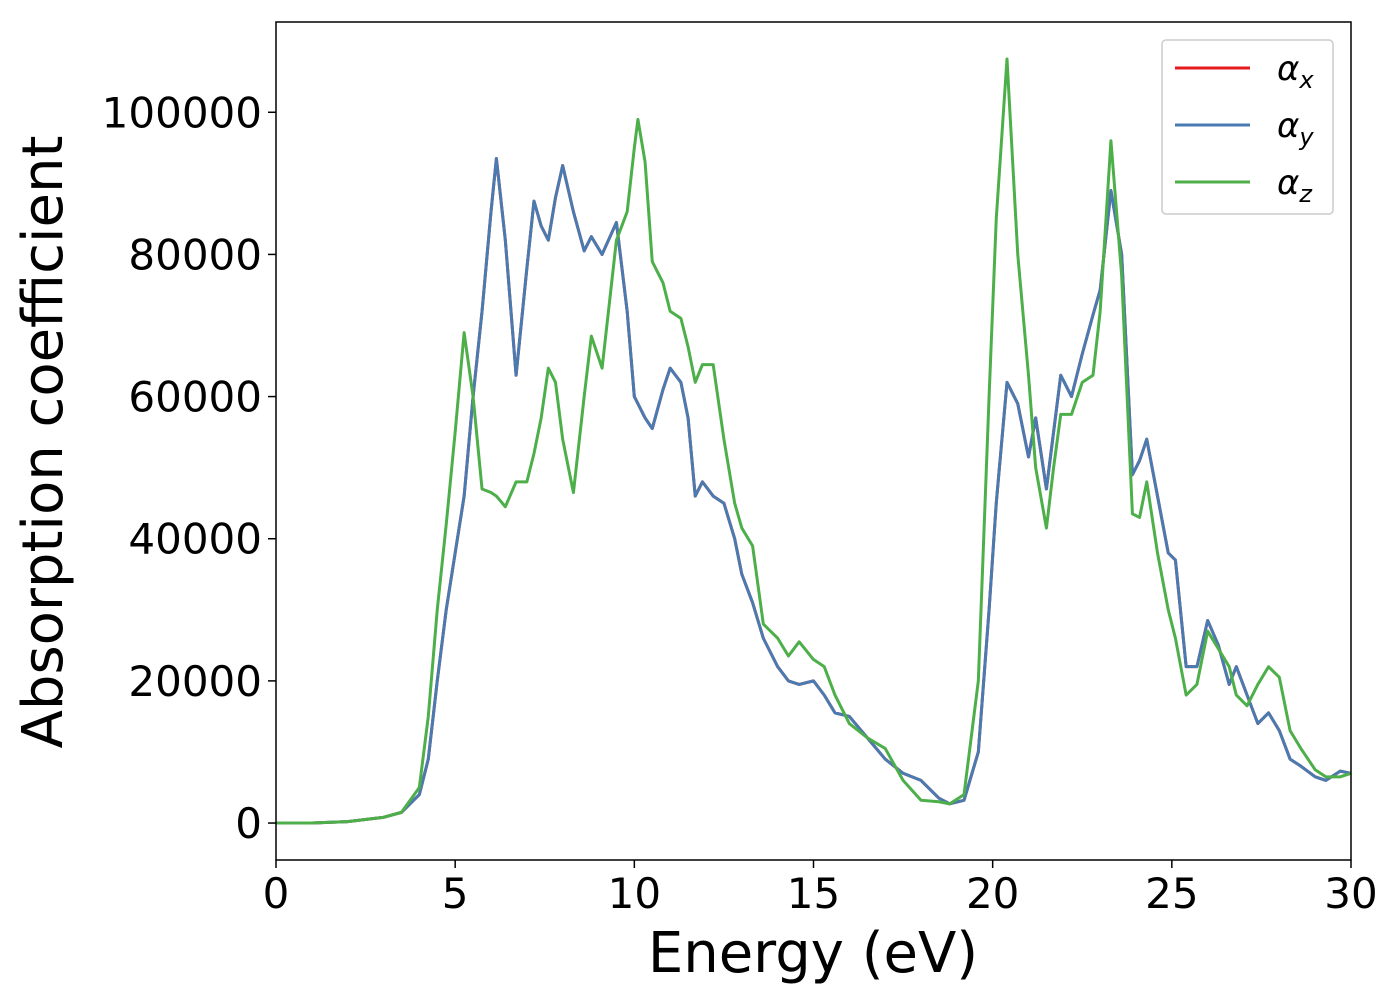  Describe the element at coordinates (813, 893) in the screenshot. I see `x-tick-label: 15` at that location.